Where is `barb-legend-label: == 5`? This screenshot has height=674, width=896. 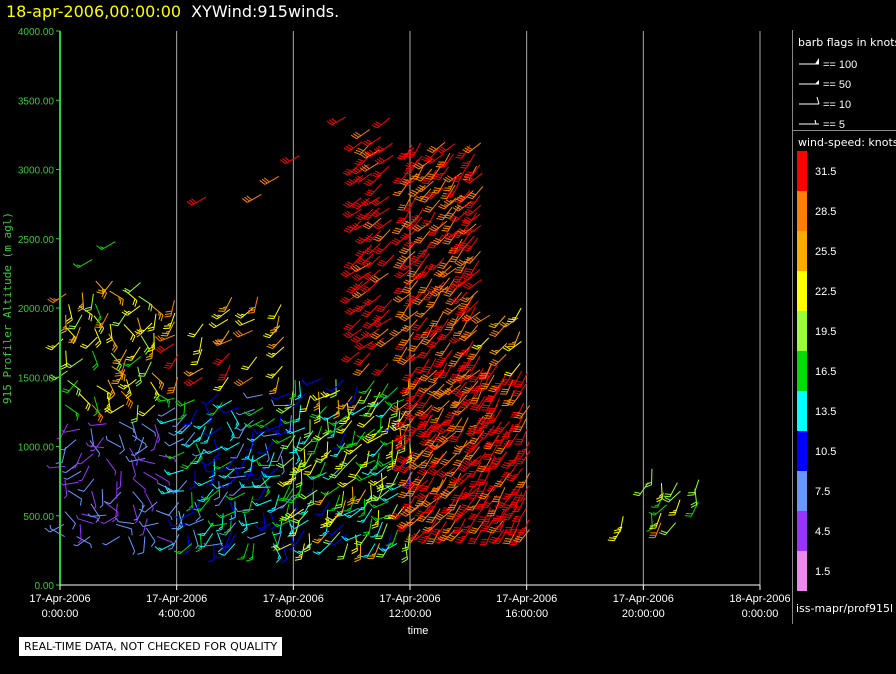 barb-legend-label: == 5 is located at coordinates (834, 125).